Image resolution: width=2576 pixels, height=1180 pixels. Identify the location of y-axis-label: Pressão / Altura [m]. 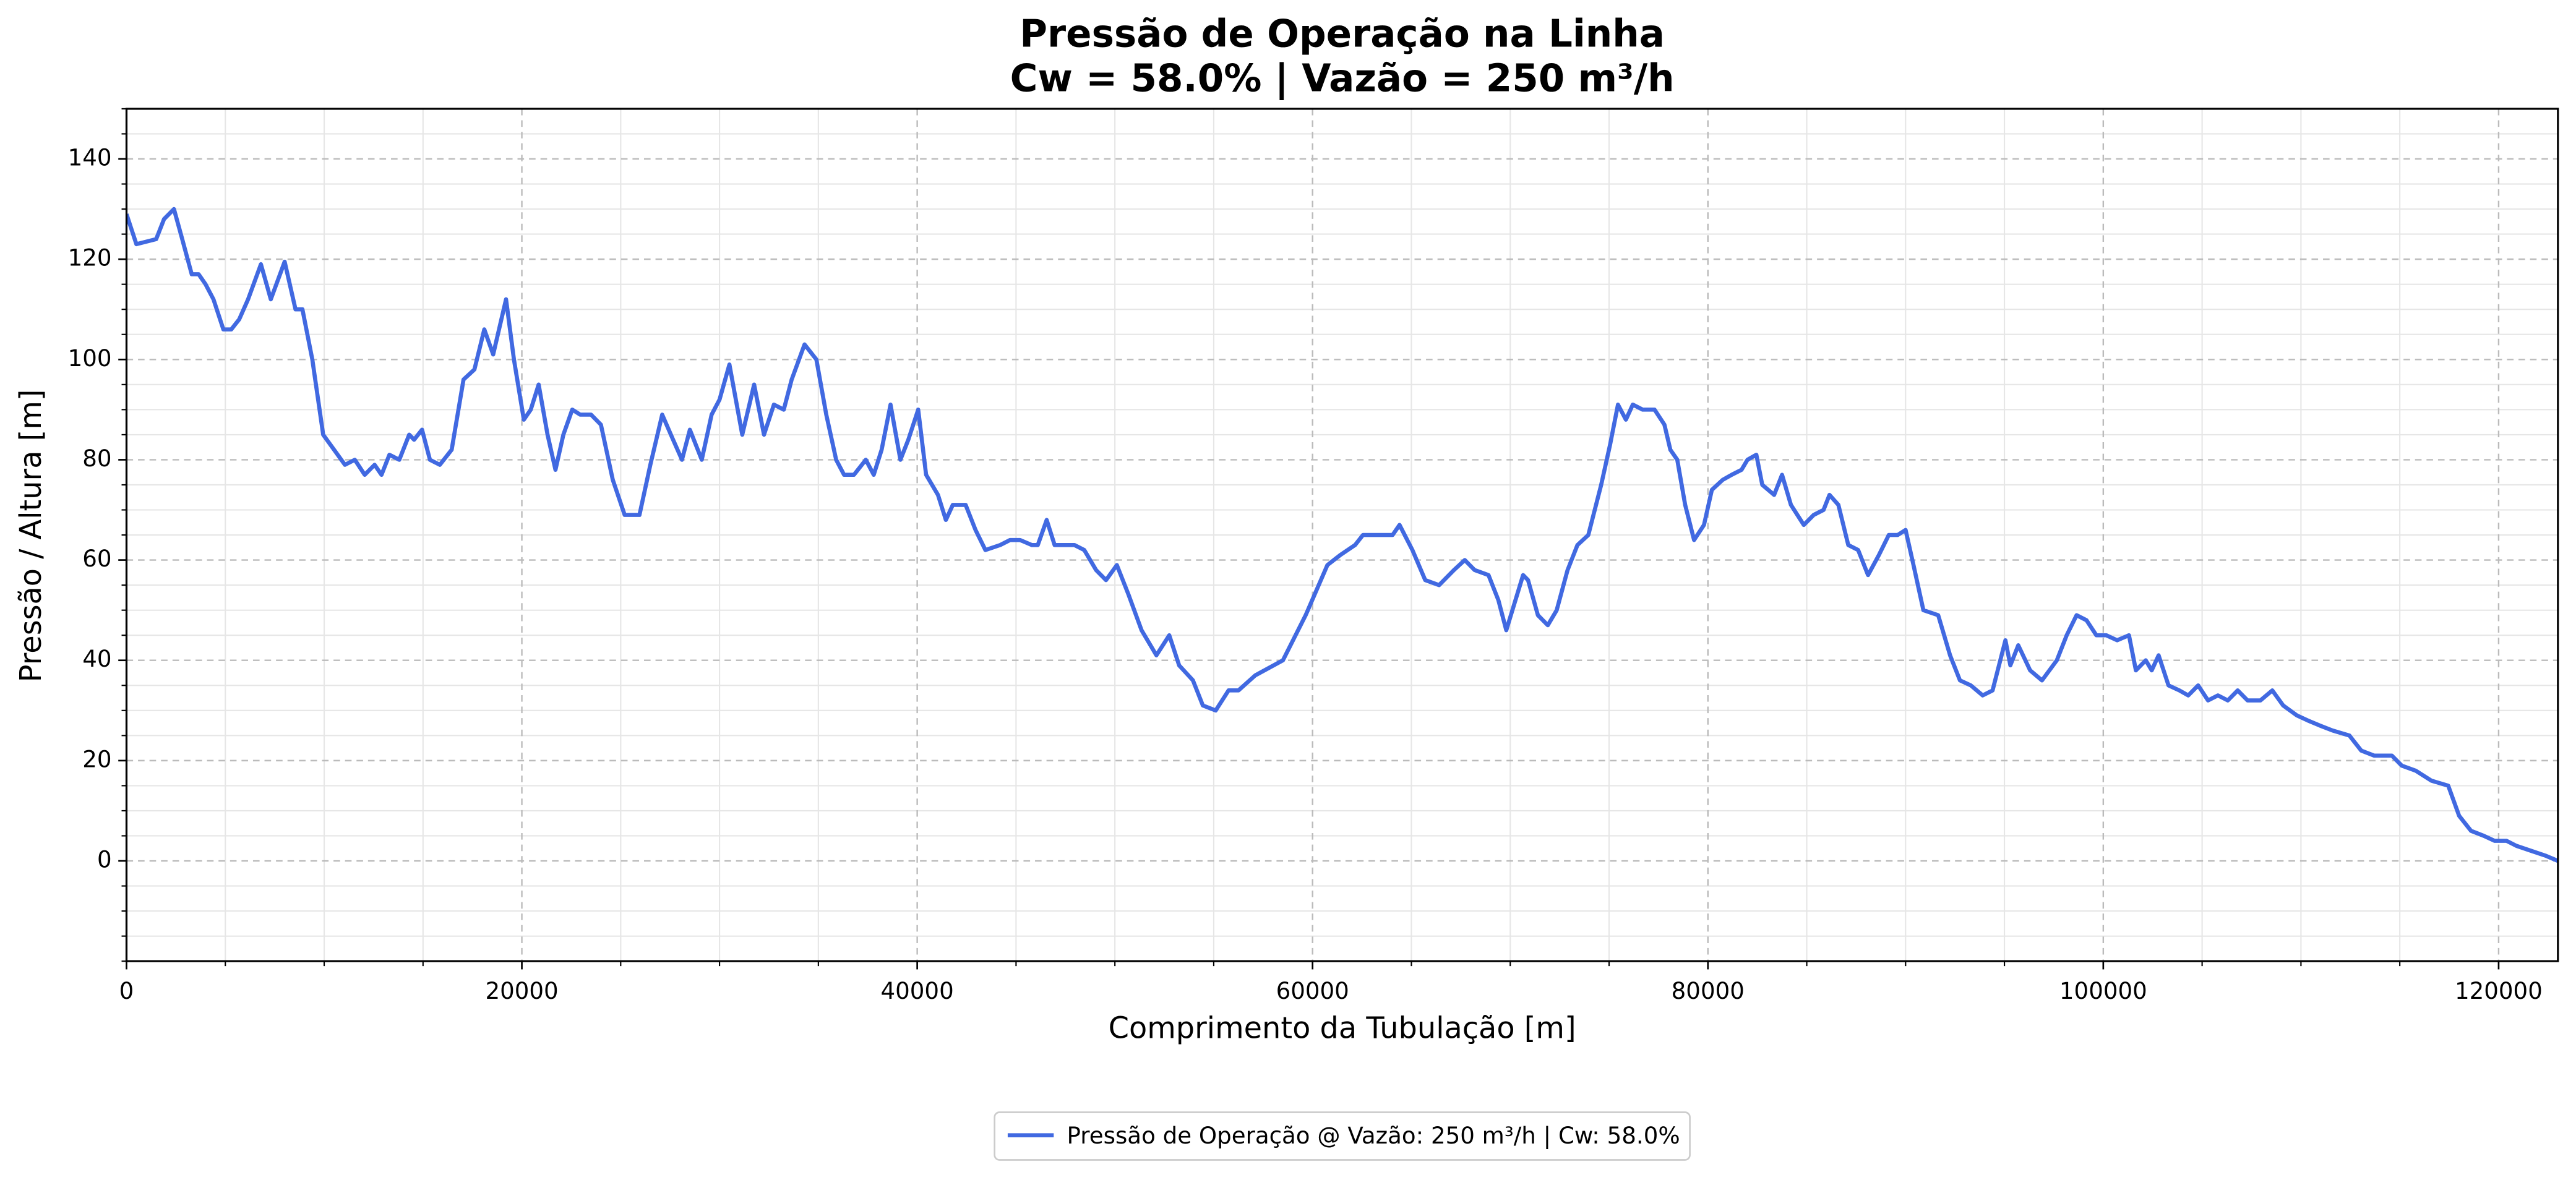
(31, 535).